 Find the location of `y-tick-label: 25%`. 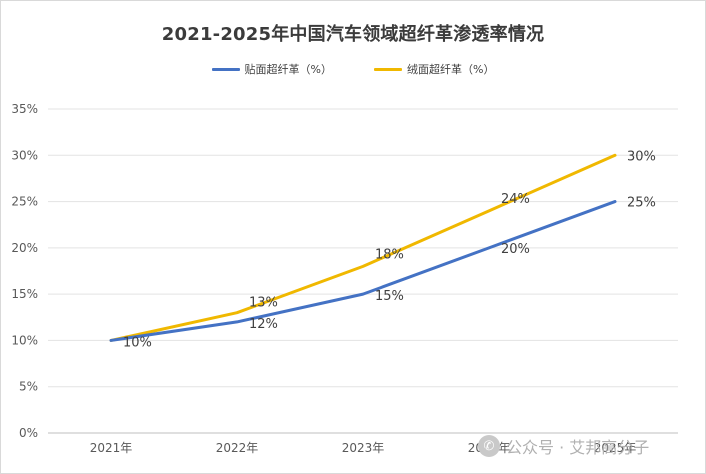

y-tick-label: 25% is located at coordinates (24, 202).